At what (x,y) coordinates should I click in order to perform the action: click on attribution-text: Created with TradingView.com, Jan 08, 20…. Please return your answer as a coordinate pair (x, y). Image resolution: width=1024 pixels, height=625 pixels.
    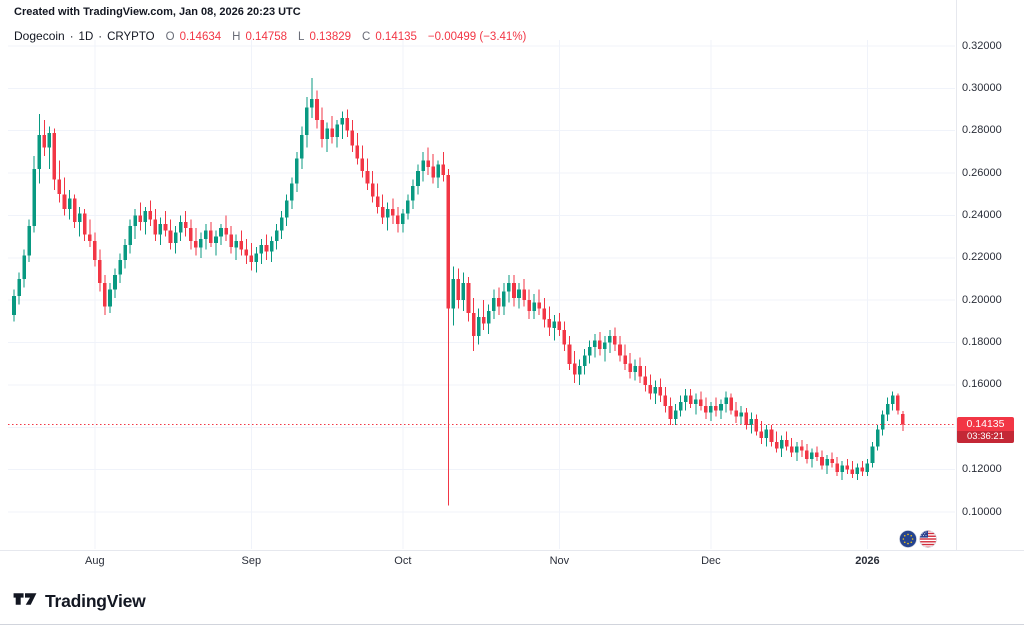
    Looking at the image, I should click on (157, 12).